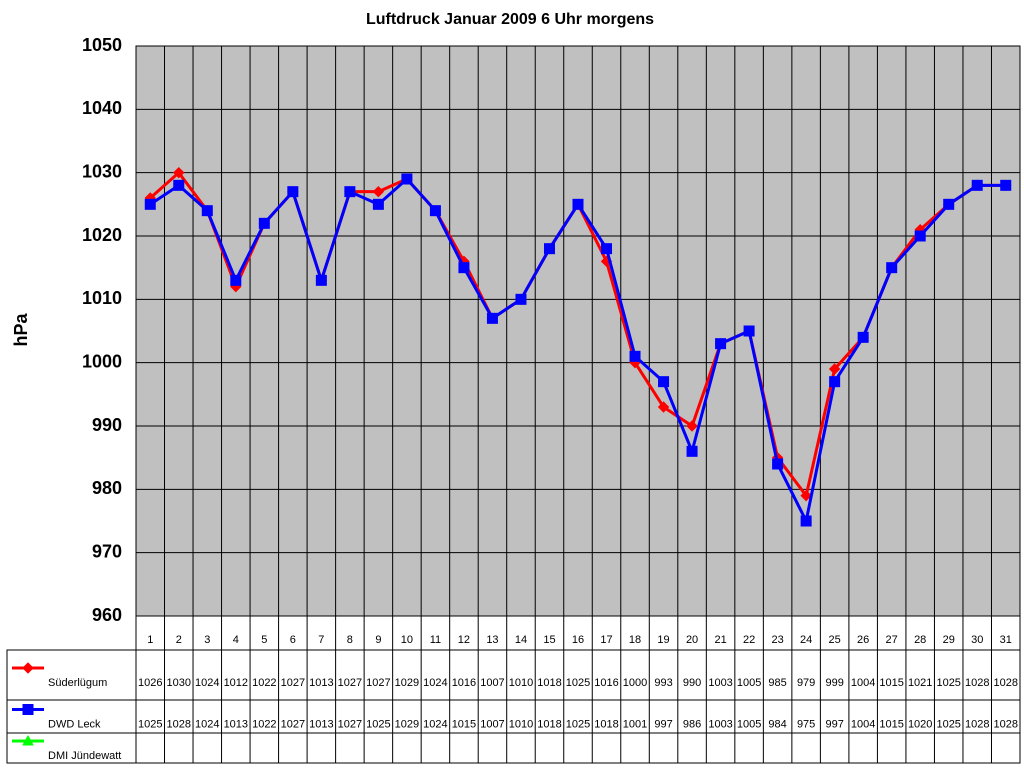 The image size is (1024, 773). I want to click on table-row, so click(513, 748).